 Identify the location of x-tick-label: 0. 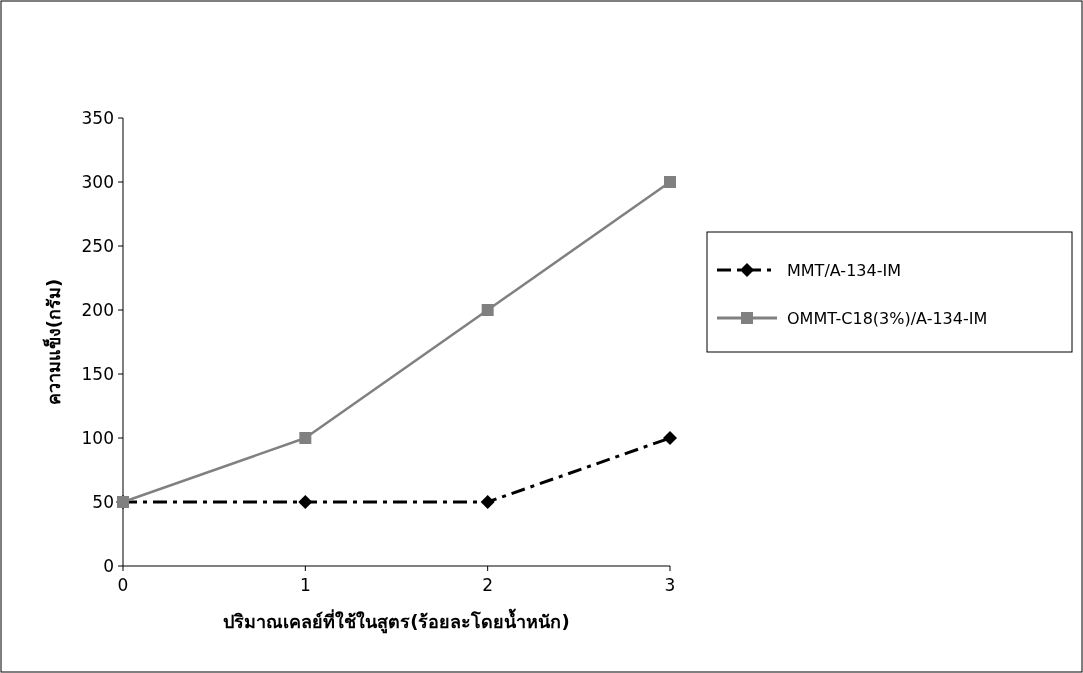
(123, 585).